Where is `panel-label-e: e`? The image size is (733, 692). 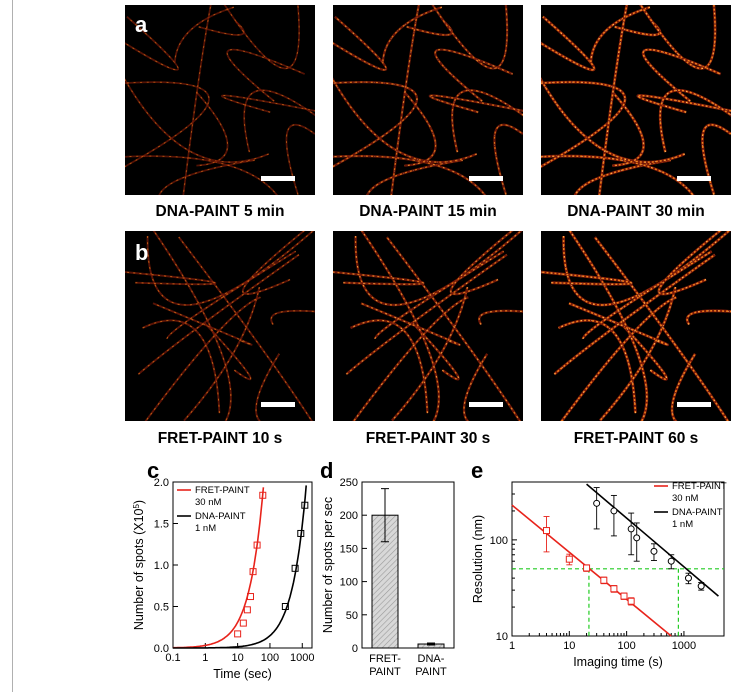
panel-label-e: e is located at coordinates (477, 470).